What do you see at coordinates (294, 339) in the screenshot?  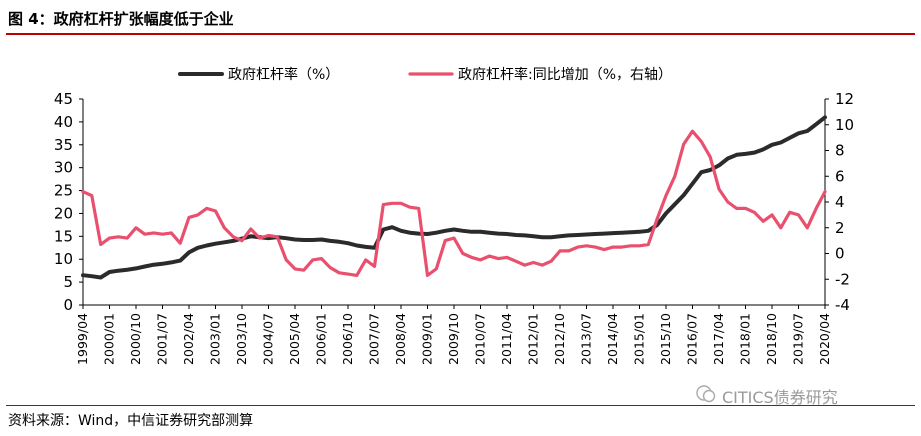 I see `x-tick-label: 2005/04` at bounding box center [294, 339].